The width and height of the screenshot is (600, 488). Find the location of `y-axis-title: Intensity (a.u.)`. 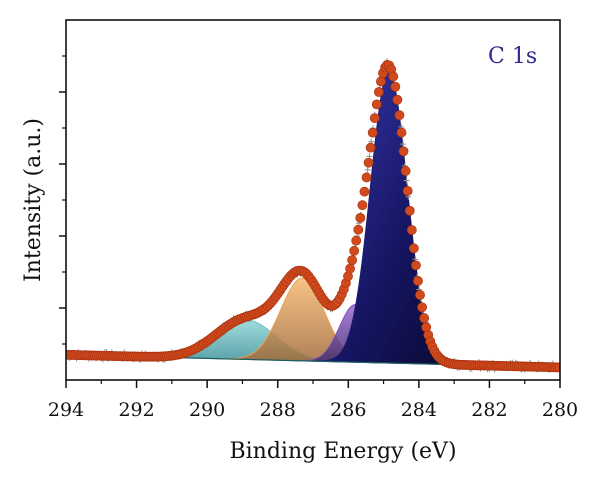

y-axis-title: Intensity (a.u.) is located at coordinates (33, 200).